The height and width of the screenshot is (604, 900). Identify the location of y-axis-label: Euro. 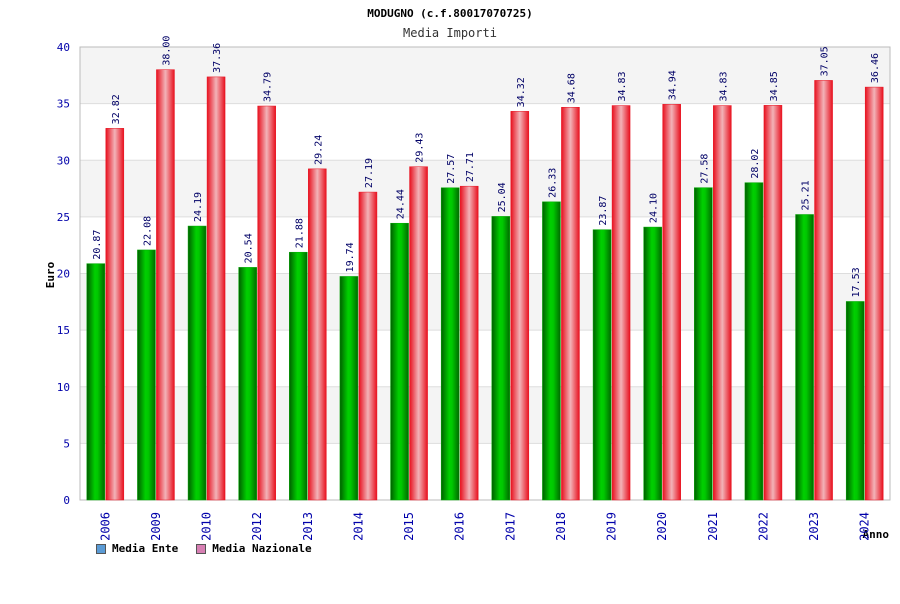
(50, 274).